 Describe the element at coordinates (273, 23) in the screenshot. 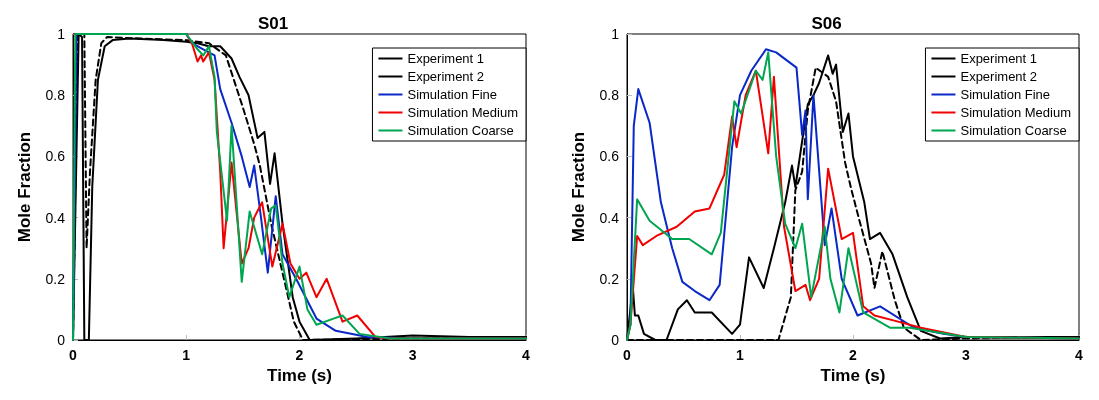

I see `chart-title: S01` at that location.